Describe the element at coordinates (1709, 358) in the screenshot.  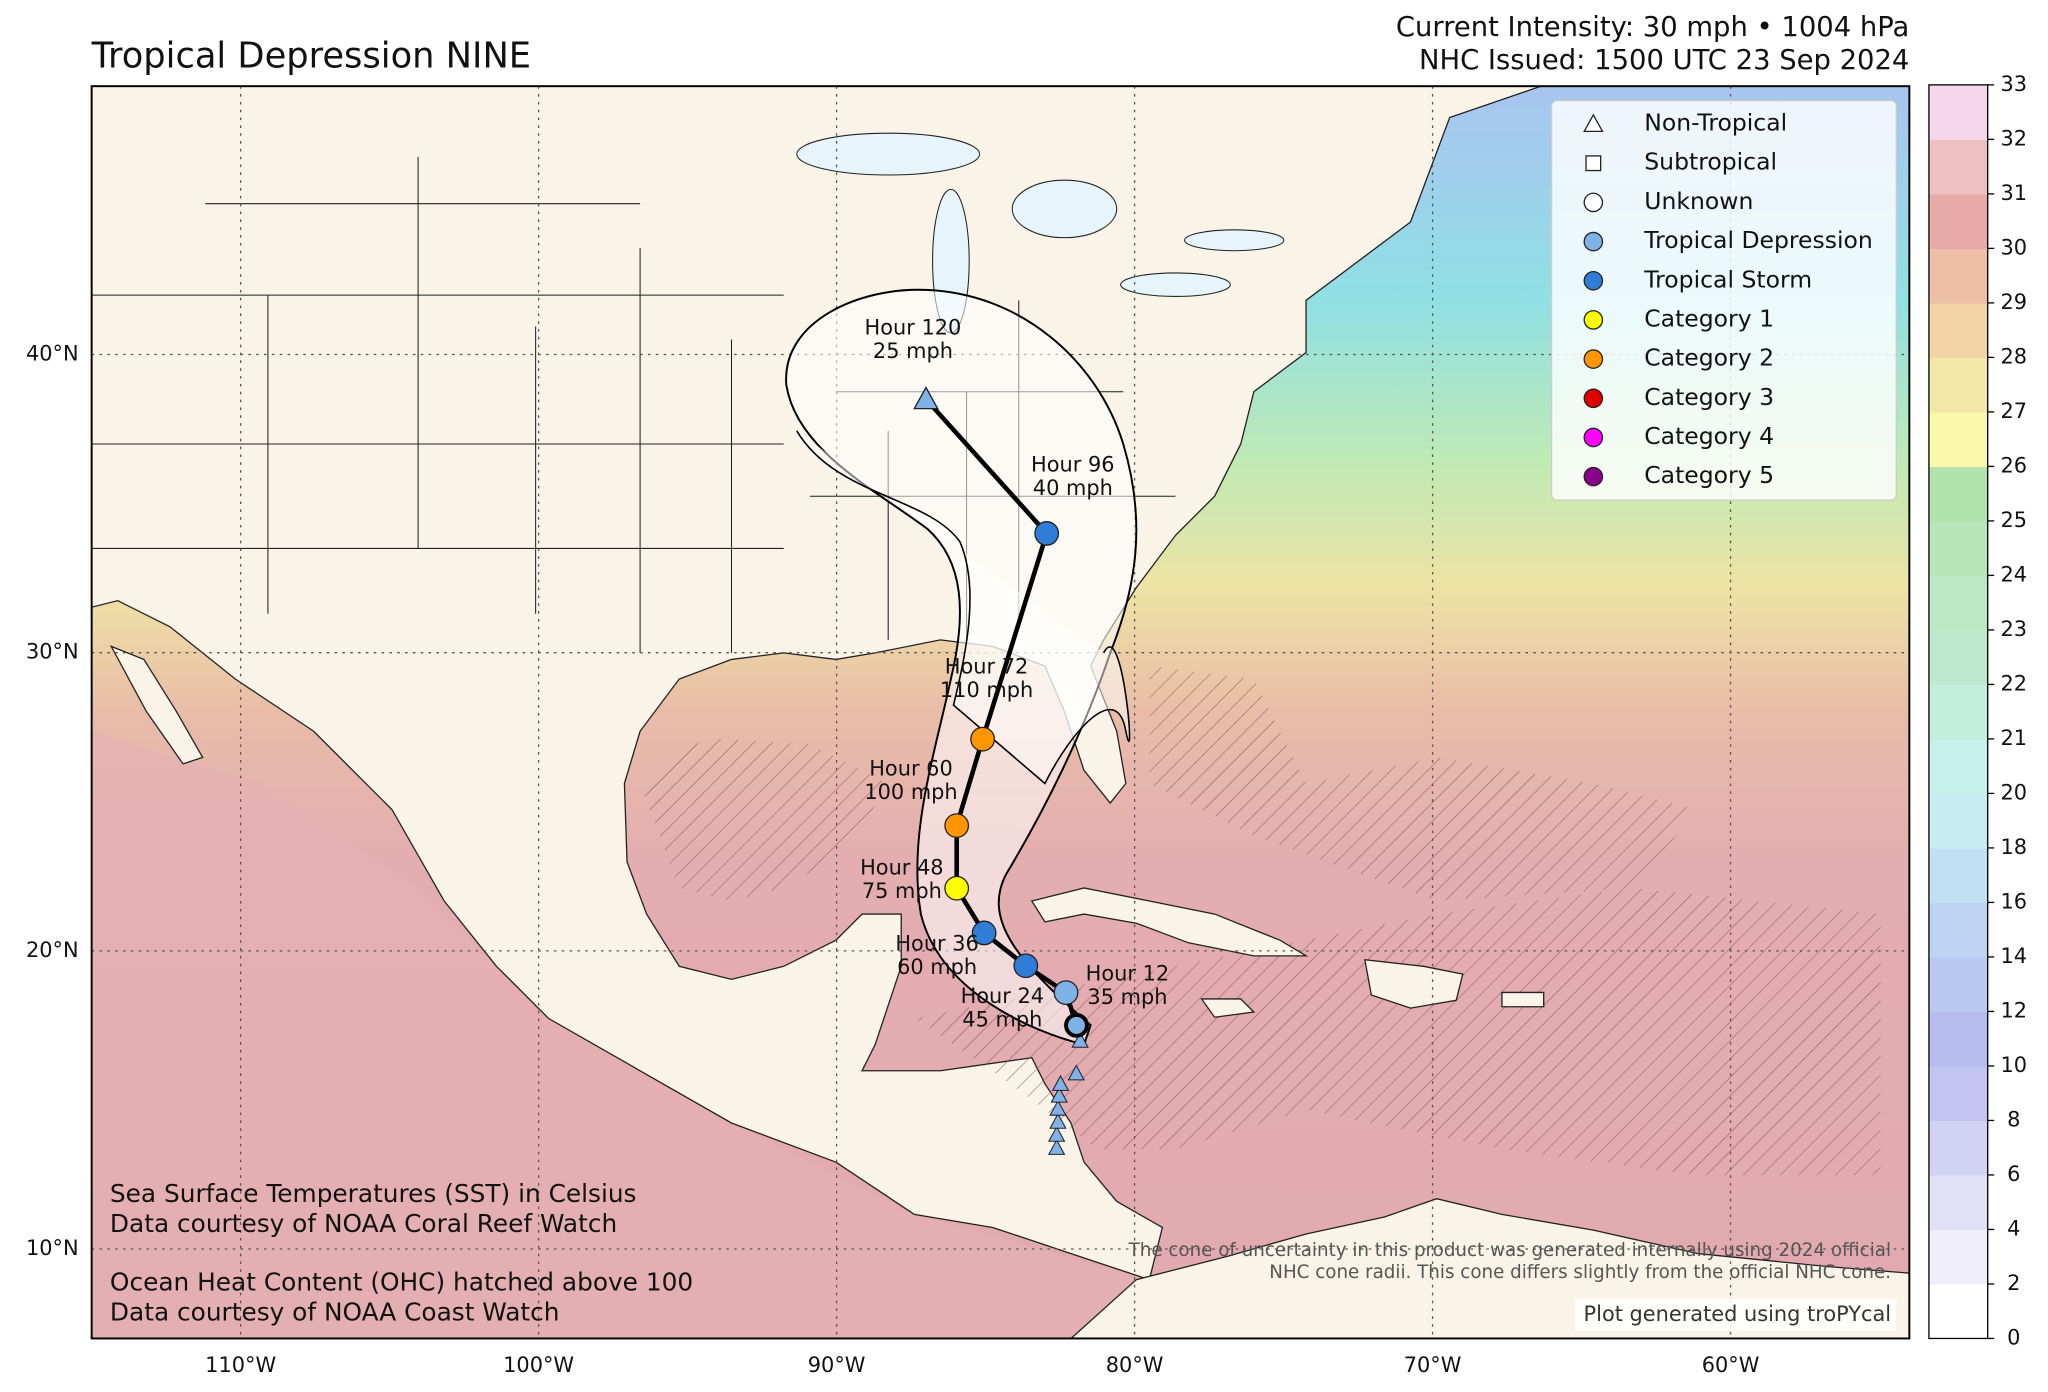
I see `legend-label: Category 2` at that location.